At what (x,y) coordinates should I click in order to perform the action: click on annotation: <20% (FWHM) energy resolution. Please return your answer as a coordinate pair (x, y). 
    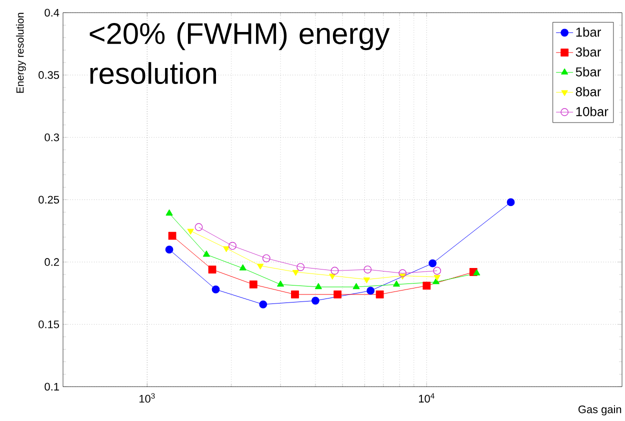
    Looking at the image, I should click on (240, 53).